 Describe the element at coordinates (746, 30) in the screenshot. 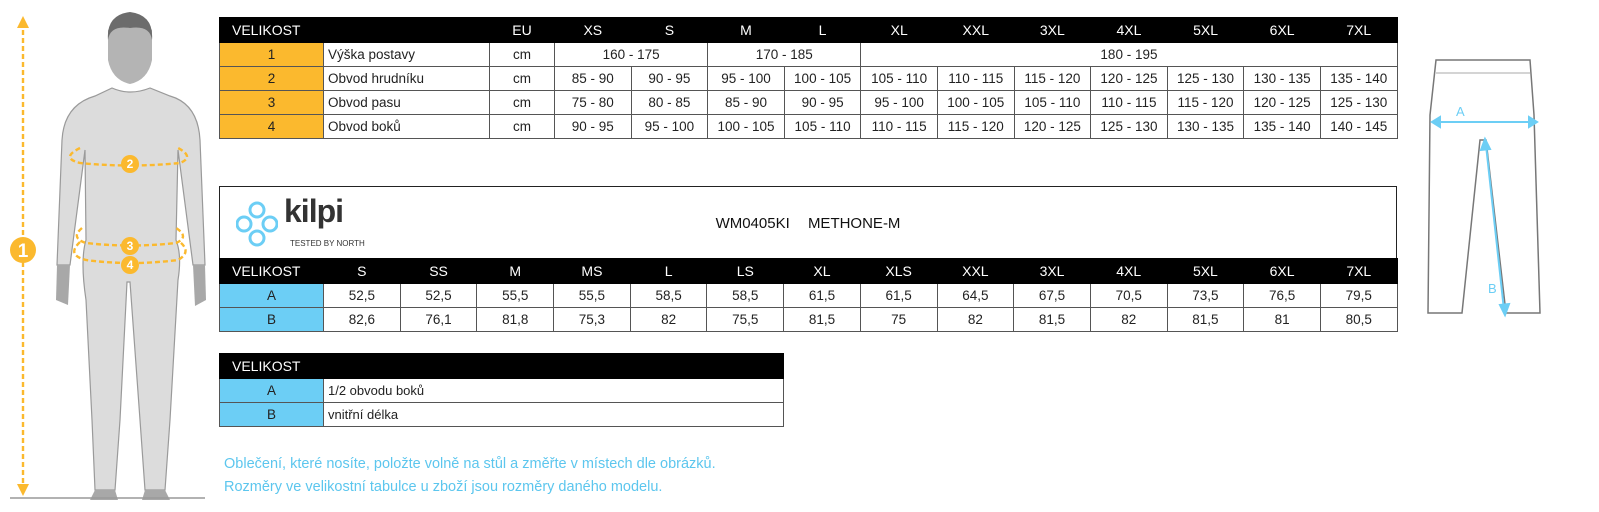

I see `column-header: M` at that location.